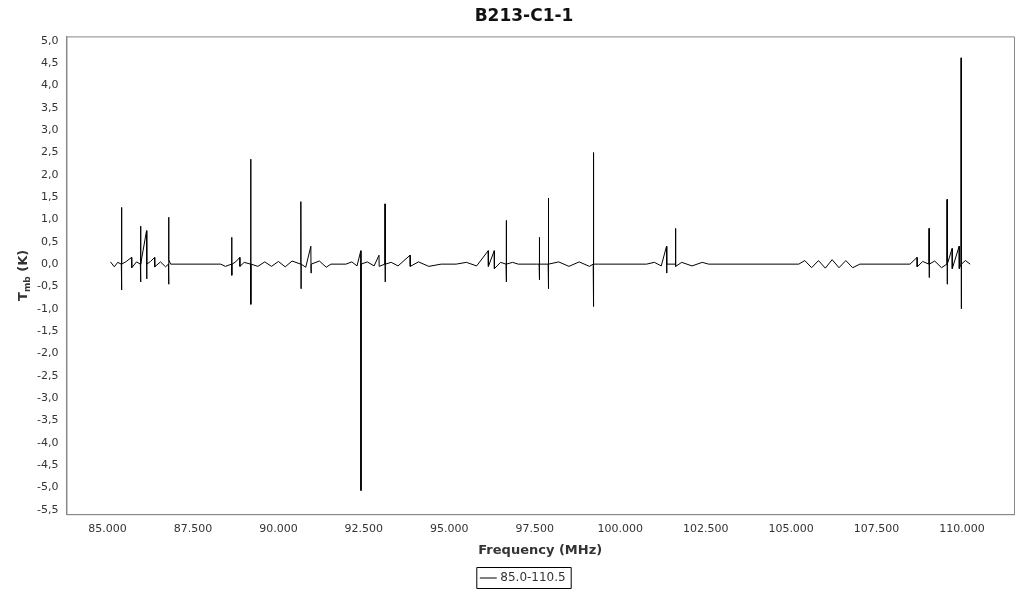 The image size is (1024, 600). What do you see at coordinates (705, 528) in the screenshot?
I see `x-tick-label: 102.500` at bounding box center [705, 528].